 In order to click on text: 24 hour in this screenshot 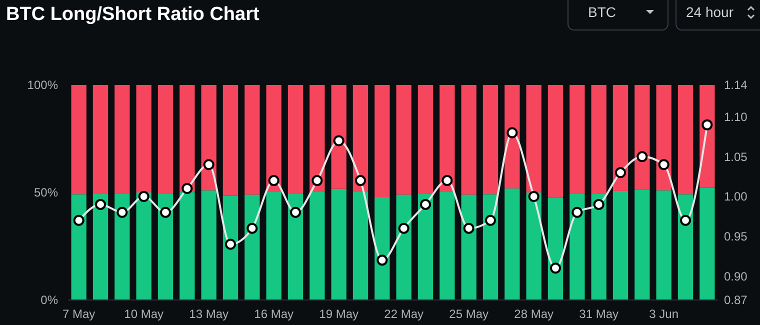, I will do `click(710, 12)`.